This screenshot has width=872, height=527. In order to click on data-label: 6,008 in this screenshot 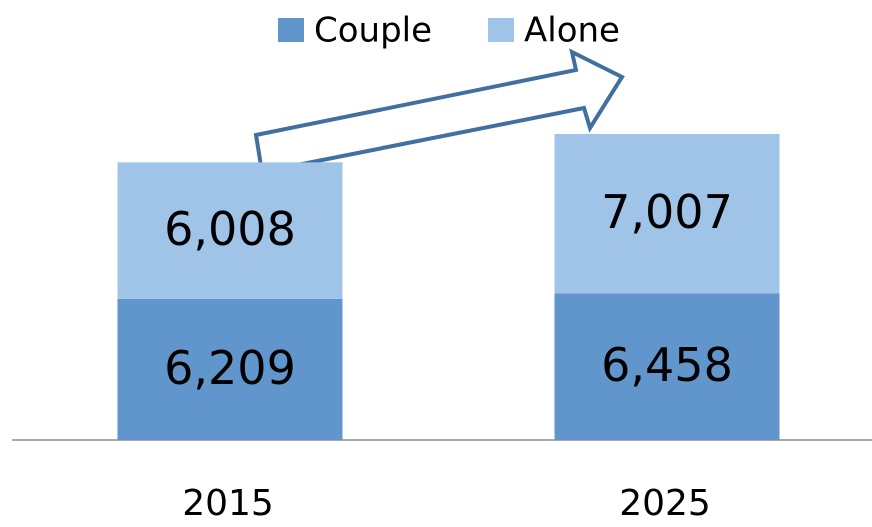, I will do `click(230, 229)`.